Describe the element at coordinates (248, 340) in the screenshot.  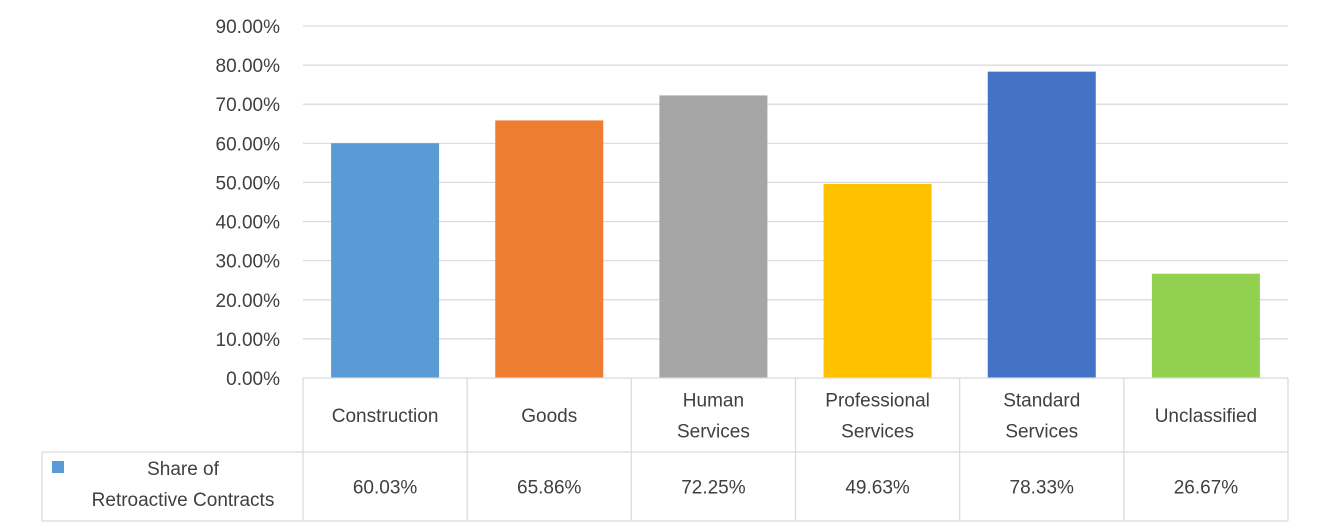
I see `y-tick-label: 10.00%` at that location.